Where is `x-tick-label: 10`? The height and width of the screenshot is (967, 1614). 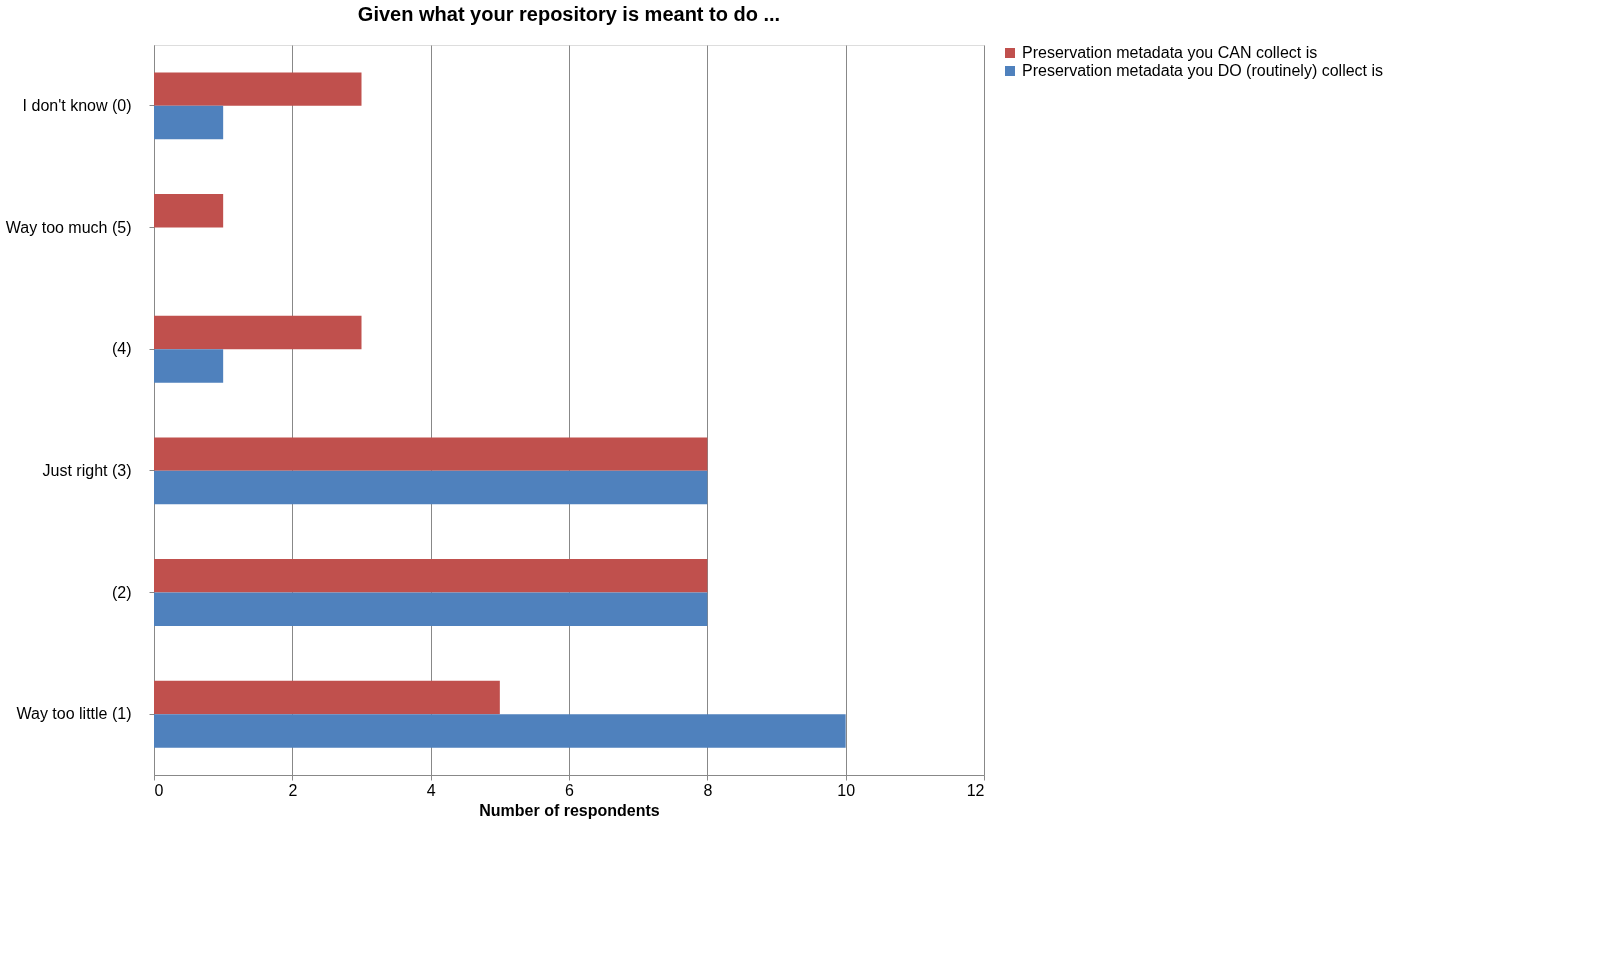
x-tick-label: 10 is located at coordinates (846, 790).